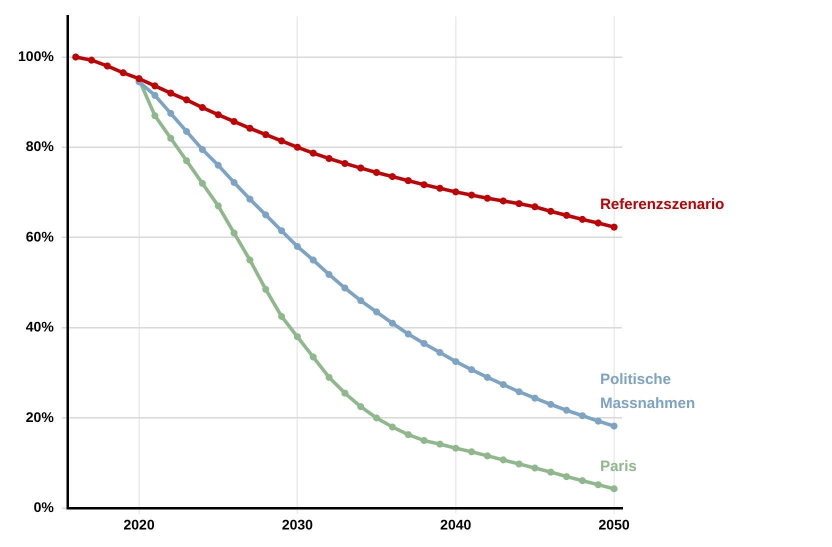 The height and width of the screenshot is (547, 832). What do you see at coordinates (139, 524) in the screenshot?
I see `x-tick-label: 2020` at bounding box center [139, 524].